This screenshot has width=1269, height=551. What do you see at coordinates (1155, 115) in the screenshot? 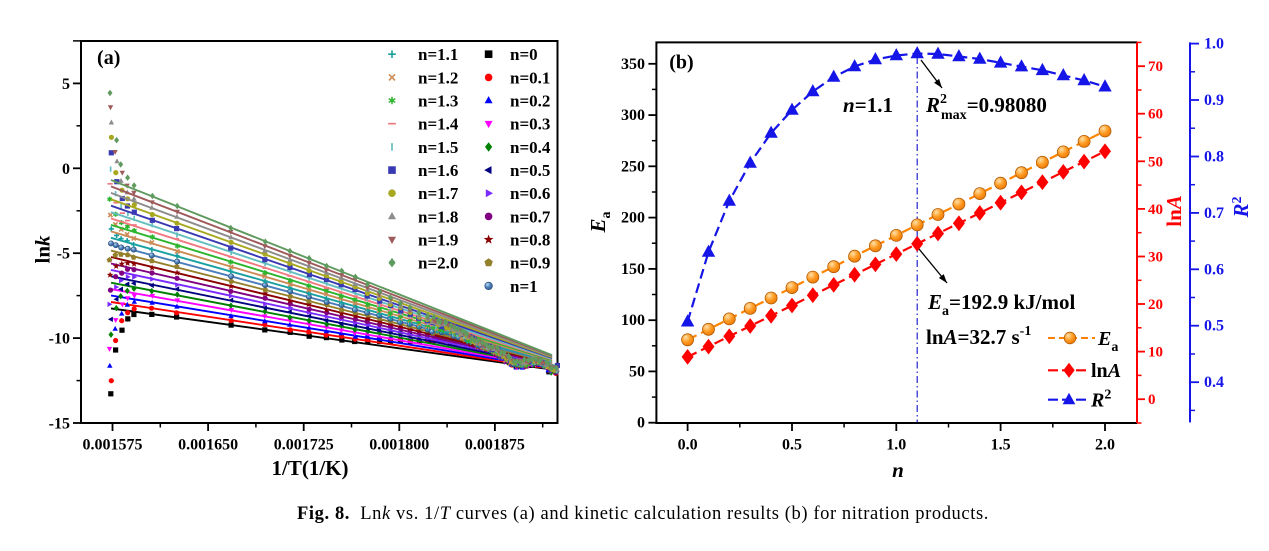
I see `svg-text: 60` at bounding box center [1155, 115].